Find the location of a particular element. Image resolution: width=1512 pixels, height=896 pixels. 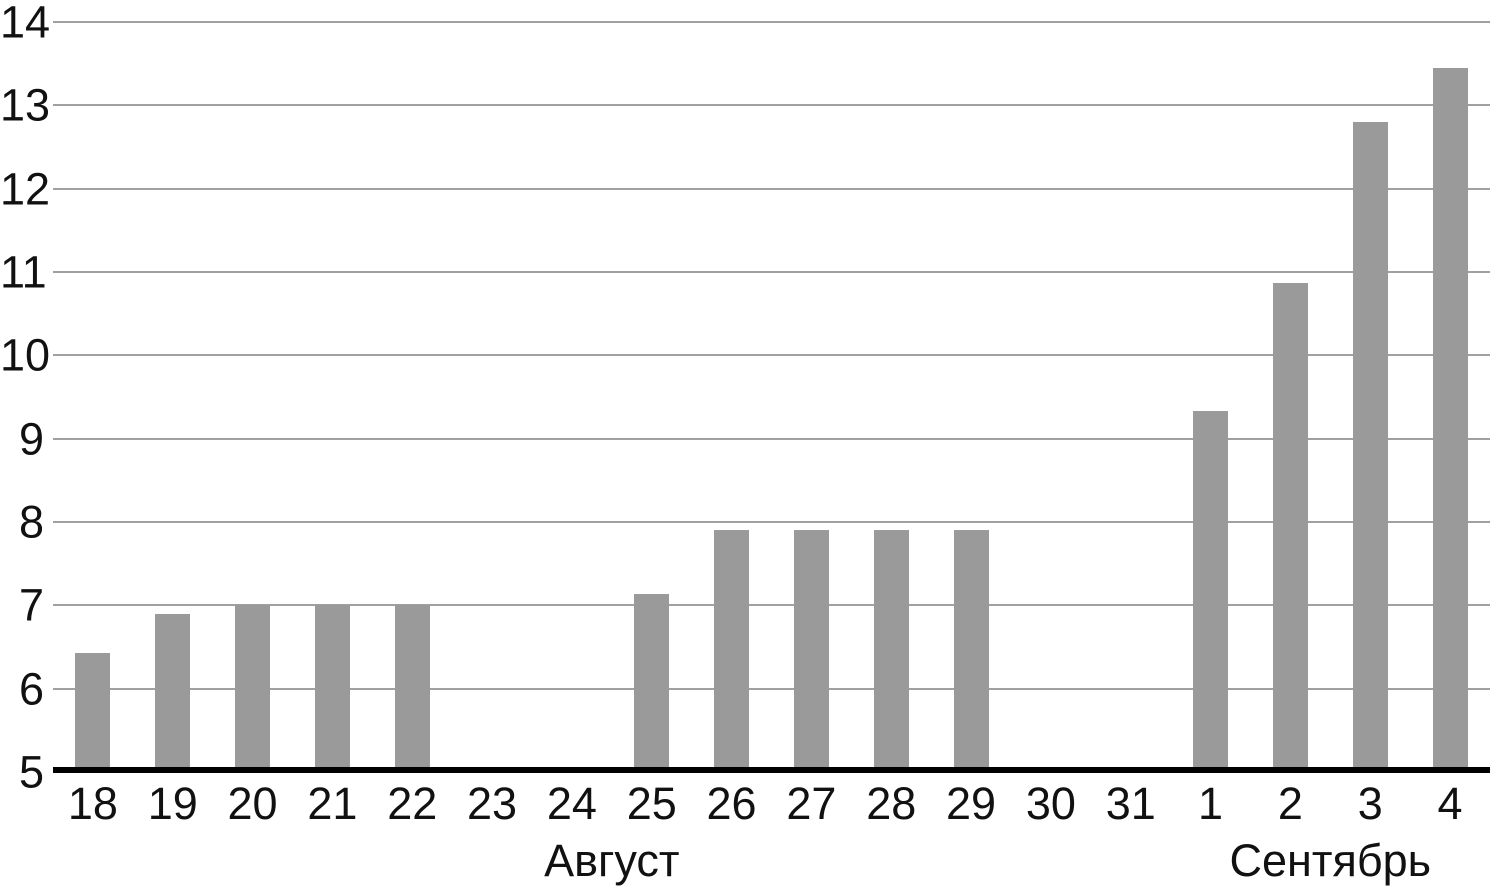

x-tick-label-2: 2 is located at coordinates (1290, 803).